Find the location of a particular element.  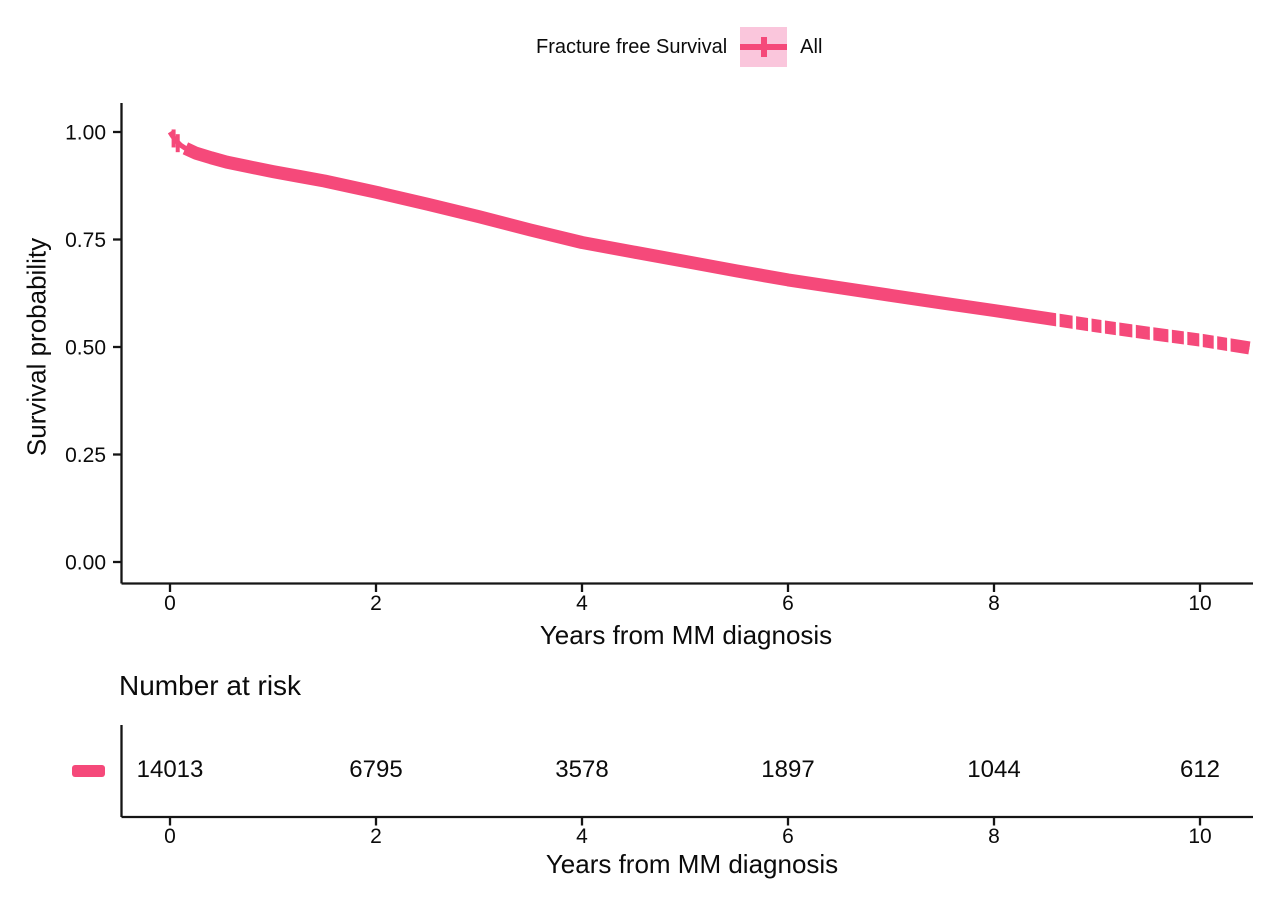

legend-entry-label-all: All is located at coordinates (811, 46).